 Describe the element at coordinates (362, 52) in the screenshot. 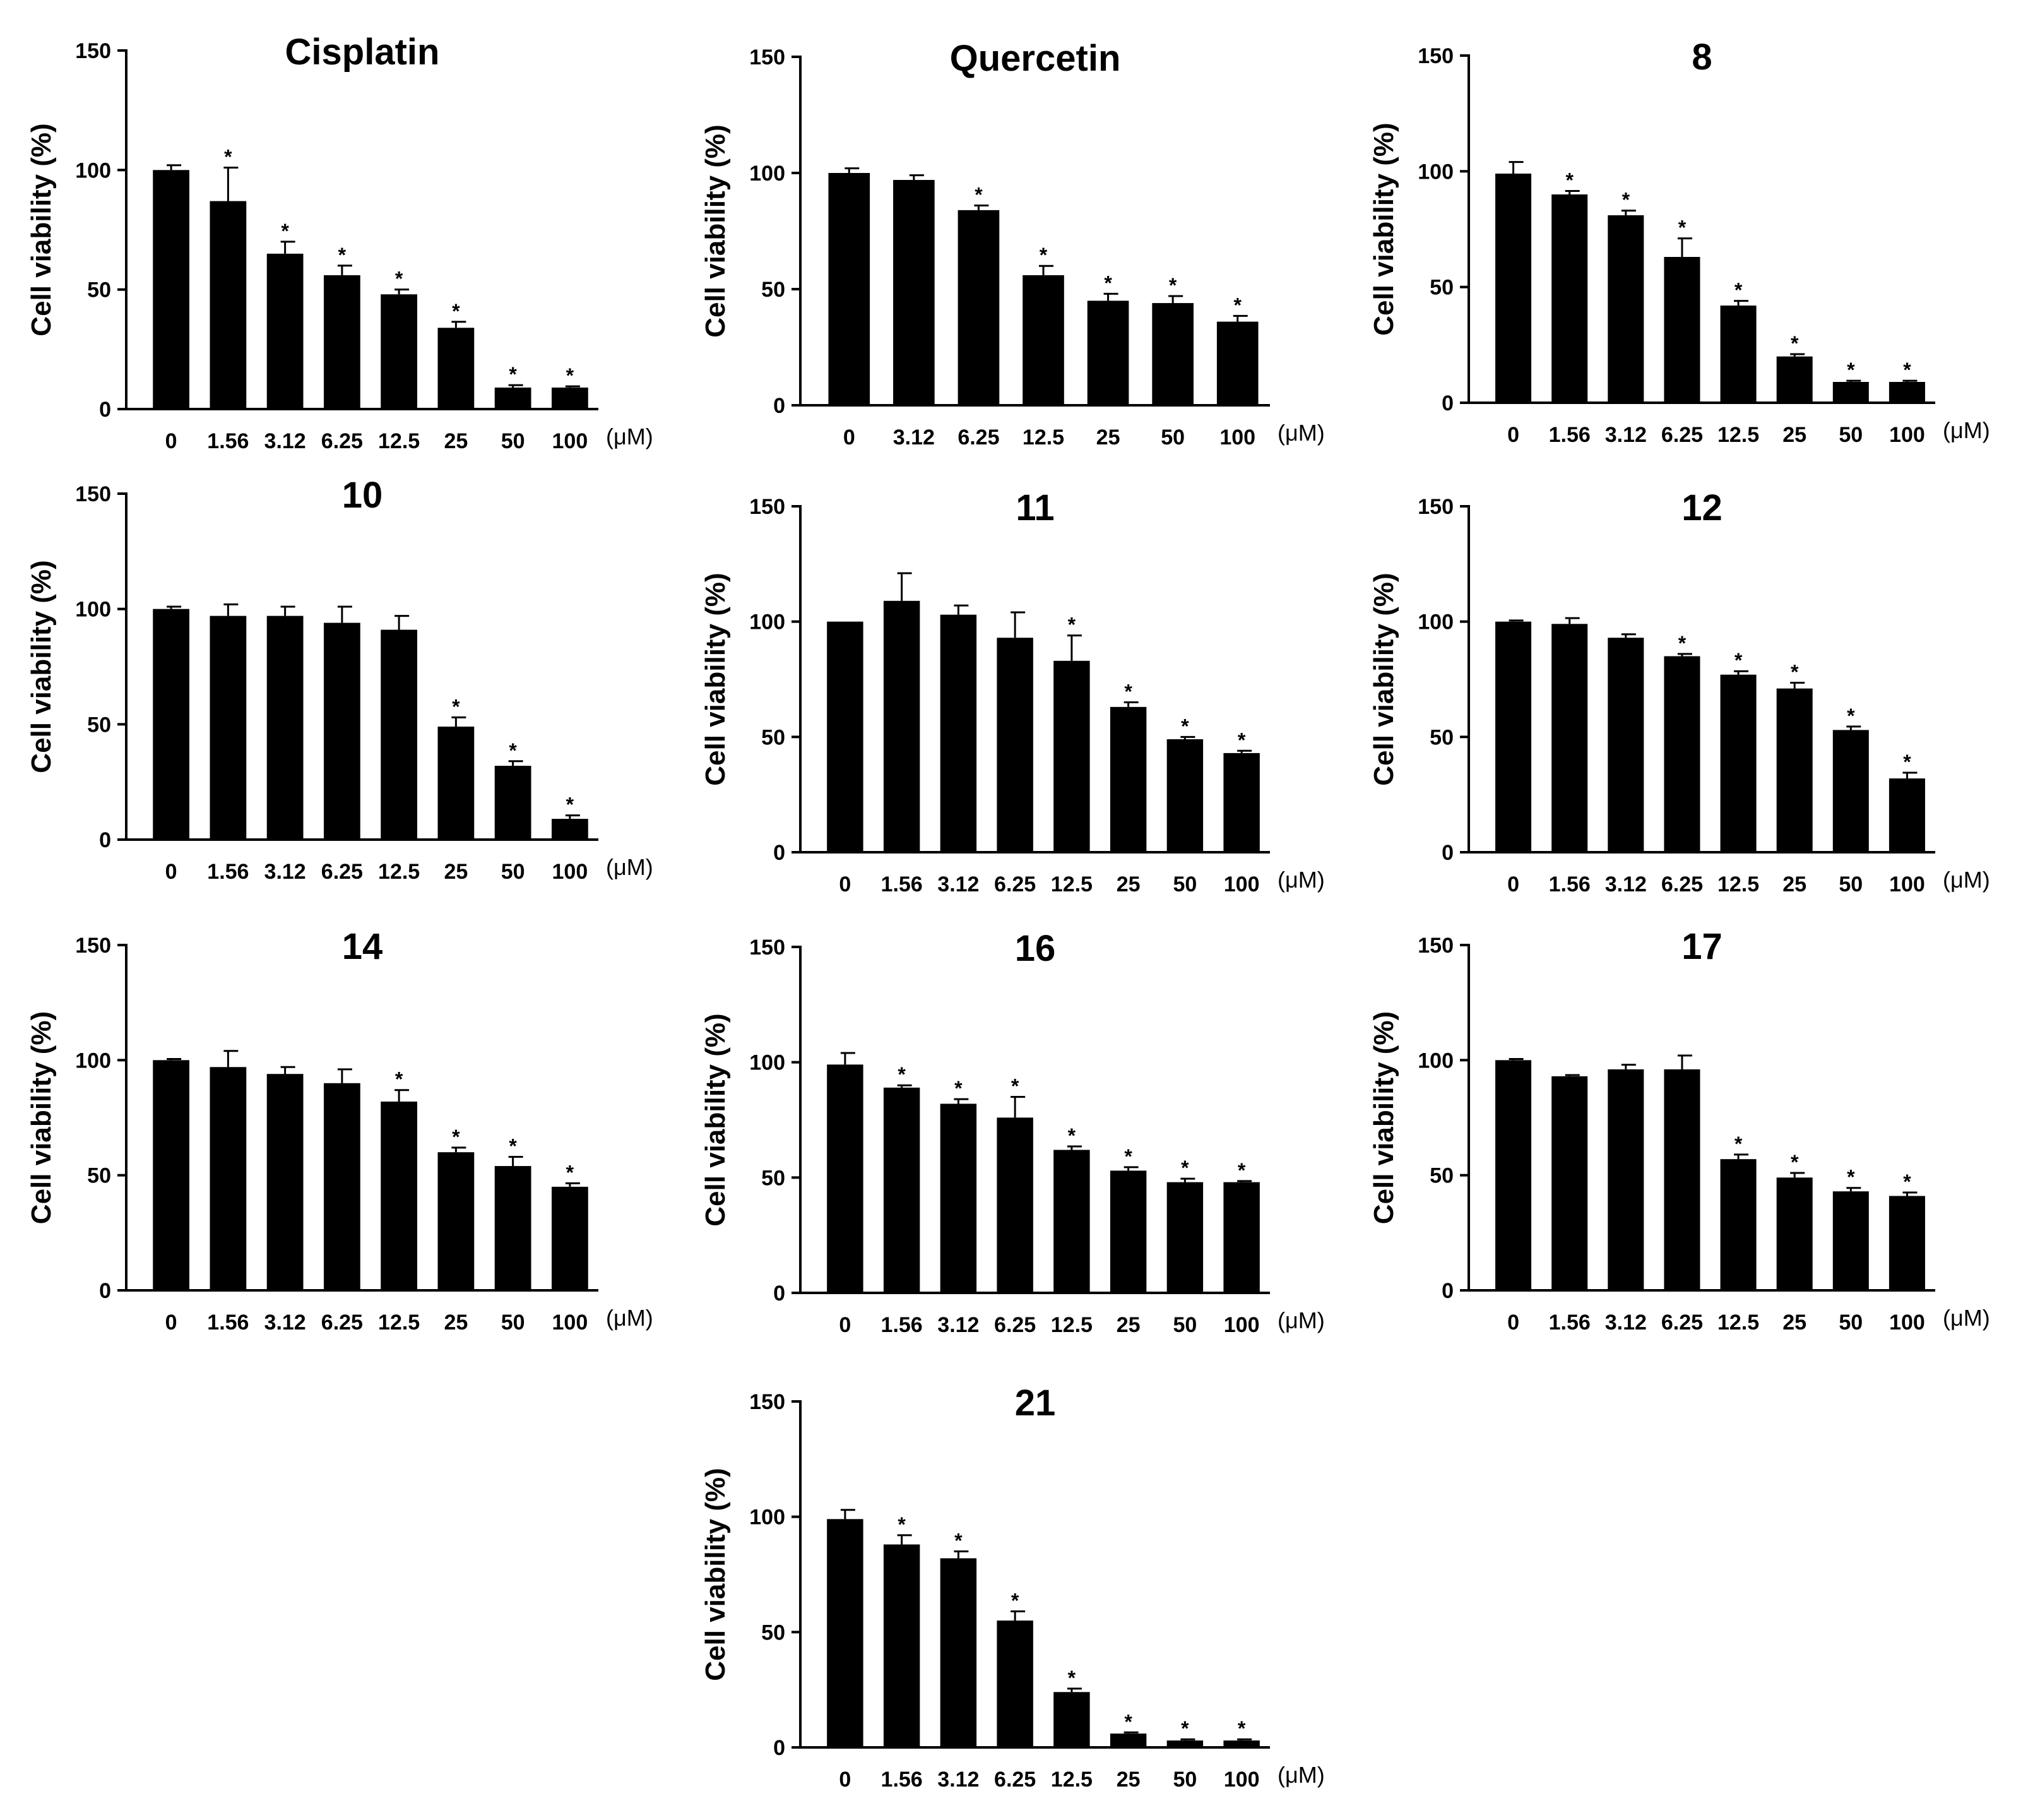

I see `chart-title: Cisplatin` at that location.